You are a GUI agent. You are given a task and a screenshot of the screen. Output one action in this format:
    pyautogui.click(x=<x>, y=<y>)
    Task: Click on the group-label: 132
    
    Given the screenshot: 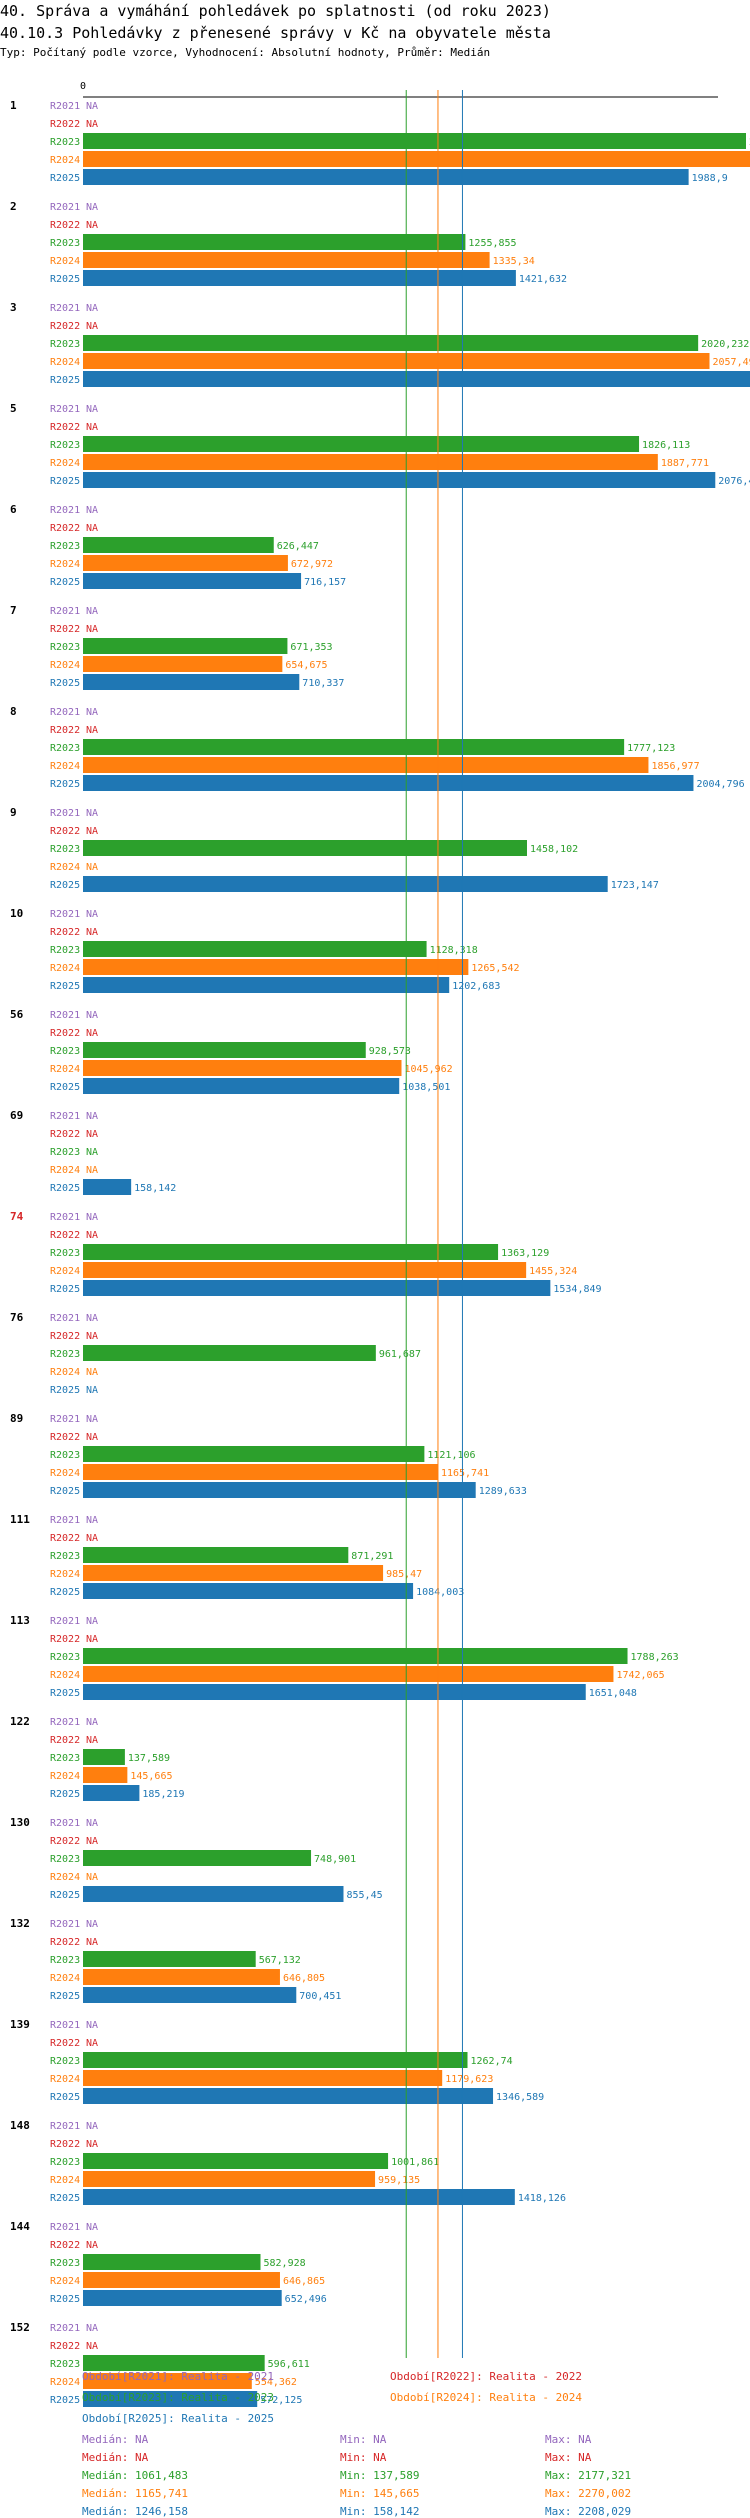 What is the action you would take?
    pyautogui.click(x=20, y=1923)
    